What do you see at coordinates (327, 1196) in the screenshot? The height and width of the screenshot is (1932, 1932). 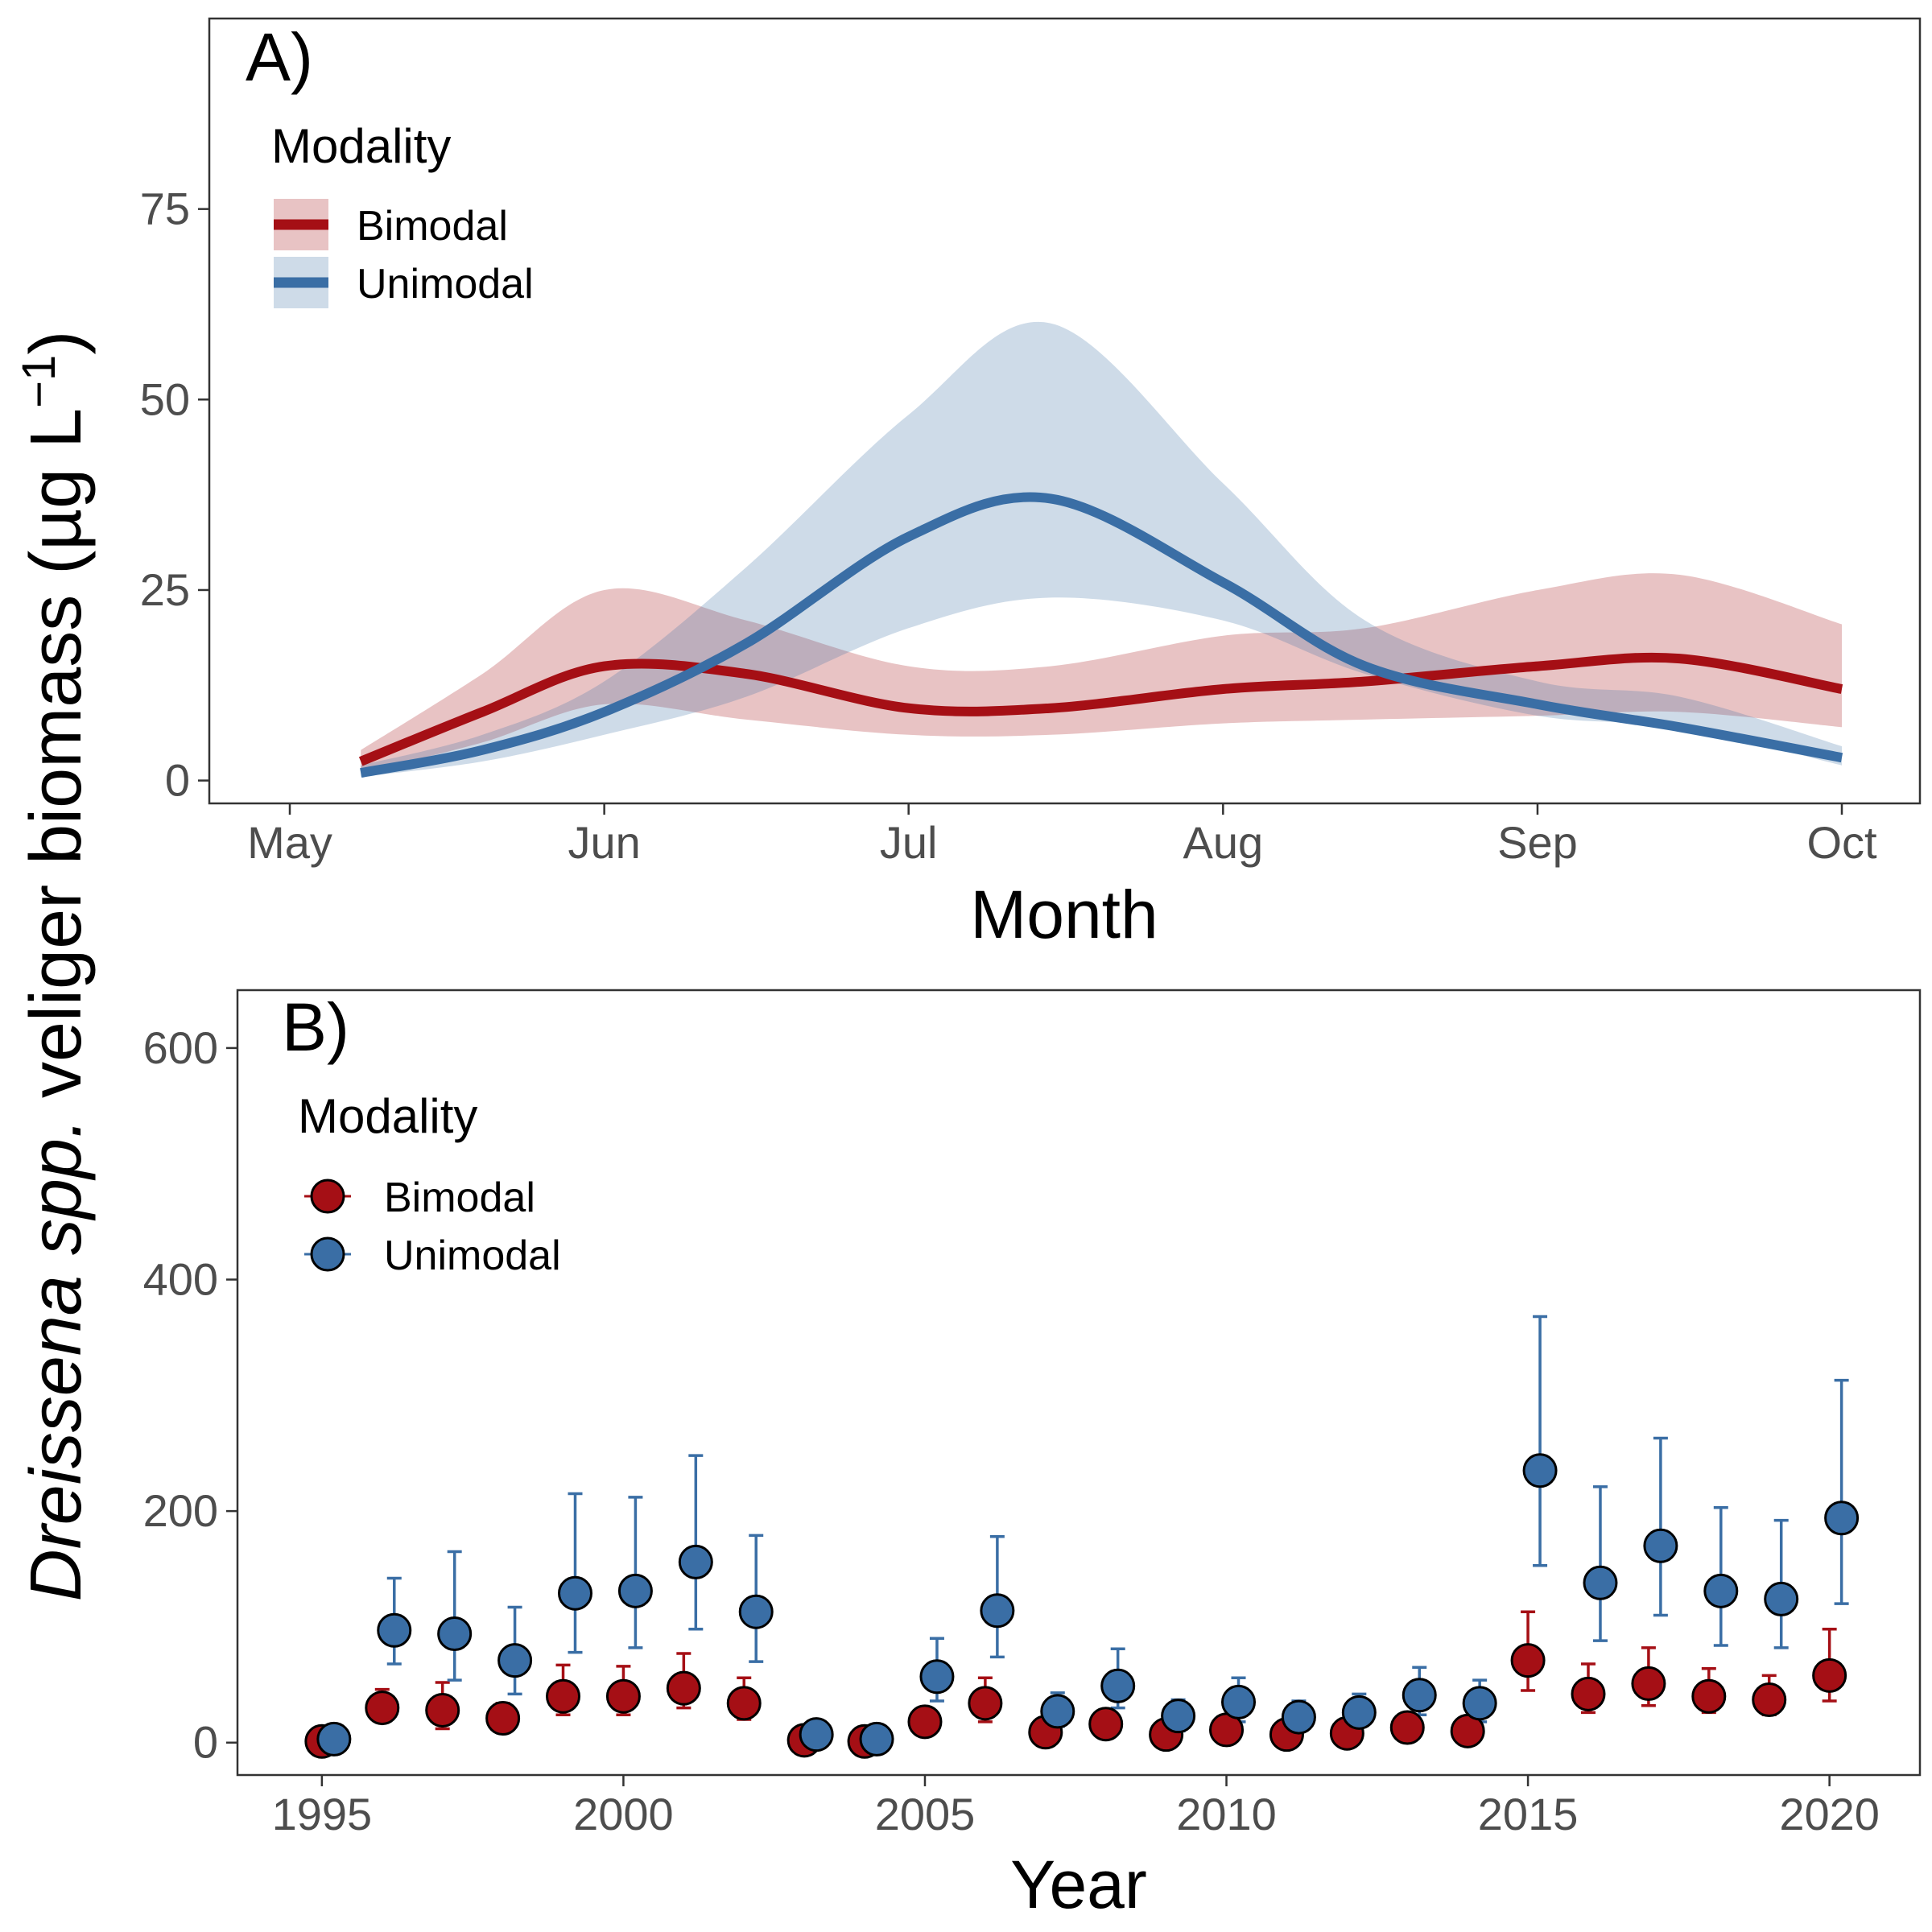 I see `panel-b-legend-key-bimodal-point` at bounding box center [327, 1196].